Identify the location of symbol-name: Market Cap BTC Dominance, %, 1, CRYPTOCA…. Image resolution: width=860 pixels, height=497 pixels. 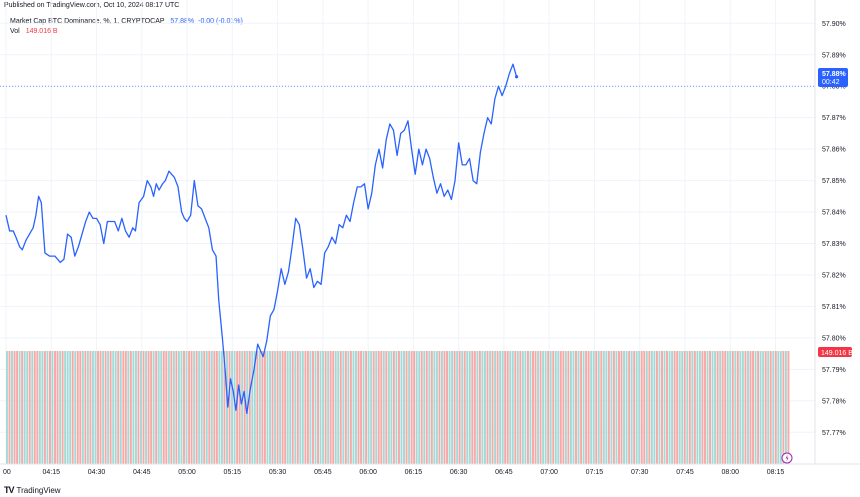
(87, 21).